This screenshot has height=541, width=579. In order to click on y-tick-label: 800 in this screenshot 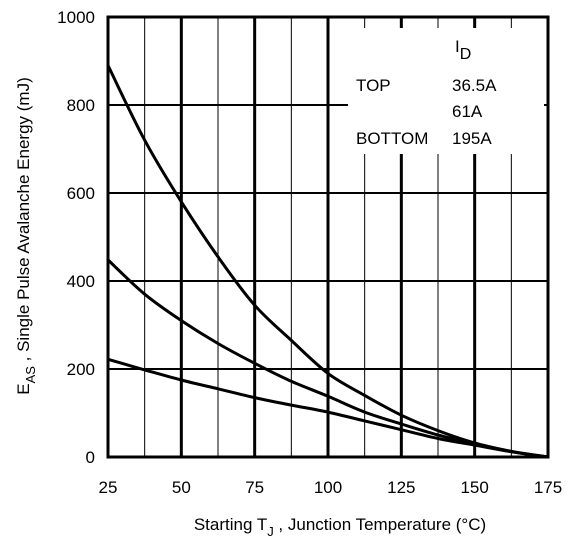, I will do `click(81, 105)`.